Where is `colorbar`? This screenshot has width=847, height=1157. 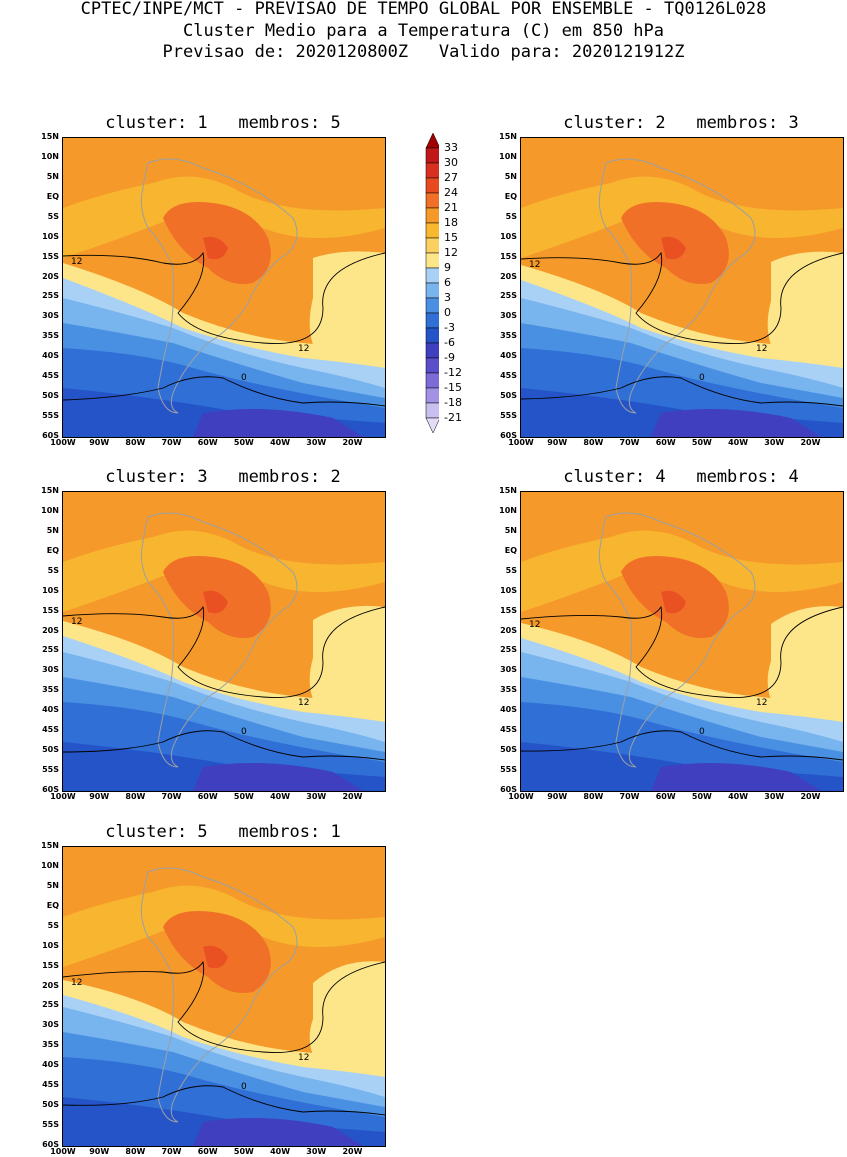
colorbar is located at coordinates (432, 283).